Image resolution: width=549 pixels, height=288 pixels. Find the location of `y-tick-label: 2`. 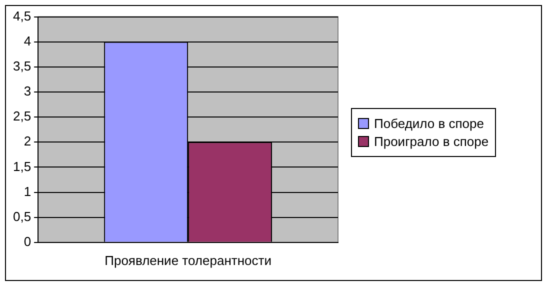

y-tick-label: 2 is located at coordinates (28, 141).